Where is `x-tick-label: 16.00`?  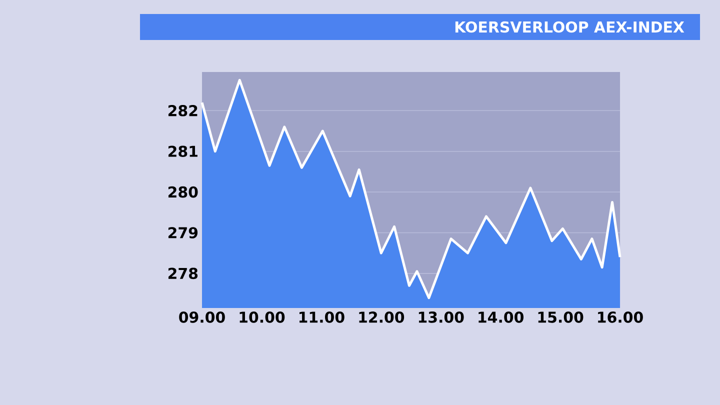 x-tick-label: 16.00 is located at coordinates (620, 317).